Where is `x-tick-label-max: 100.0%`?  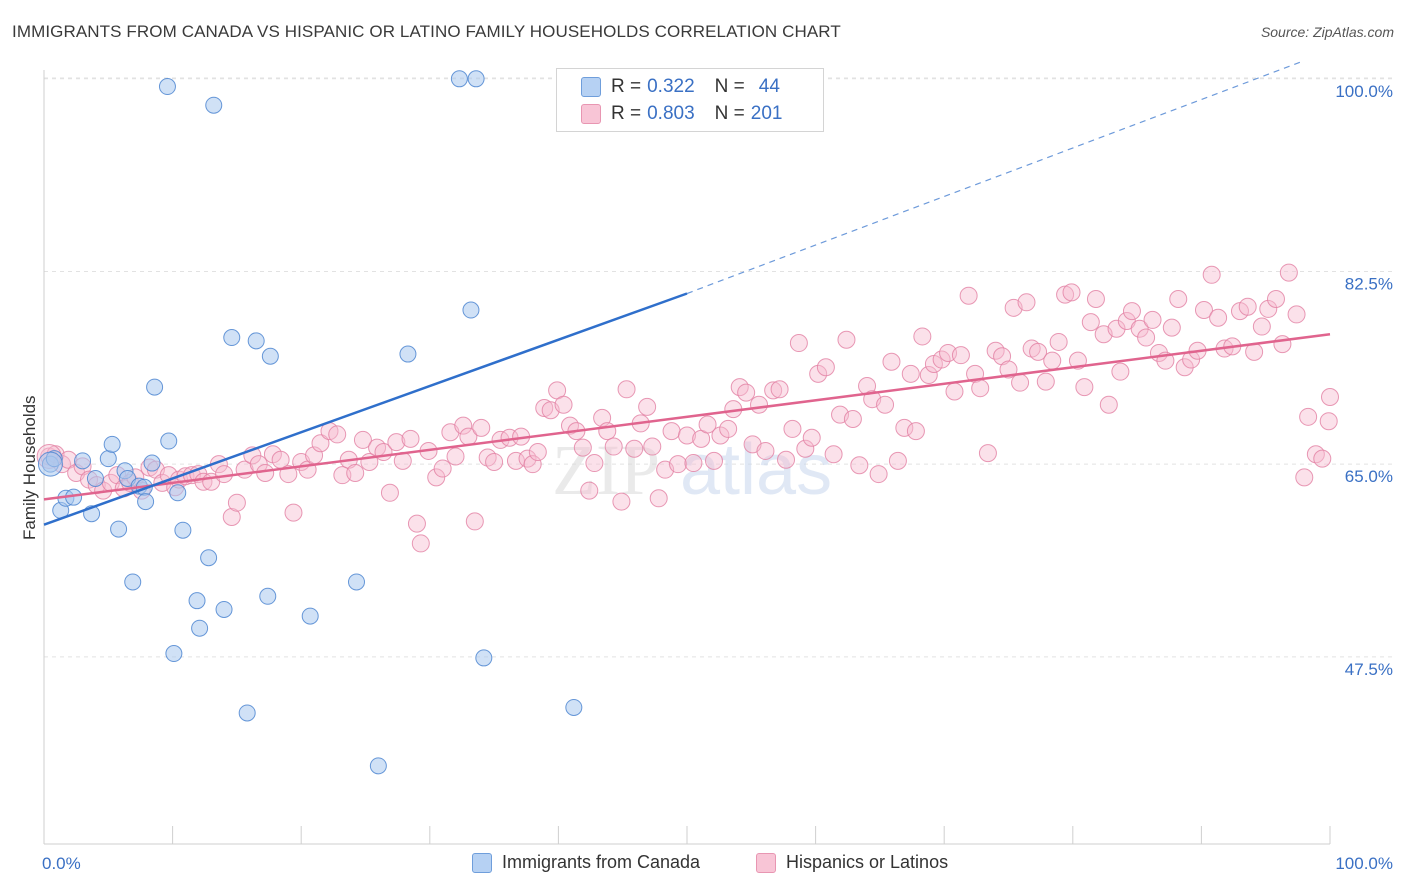
x-tick-label-max: 100.0% is located at coordinates (1364, 863).